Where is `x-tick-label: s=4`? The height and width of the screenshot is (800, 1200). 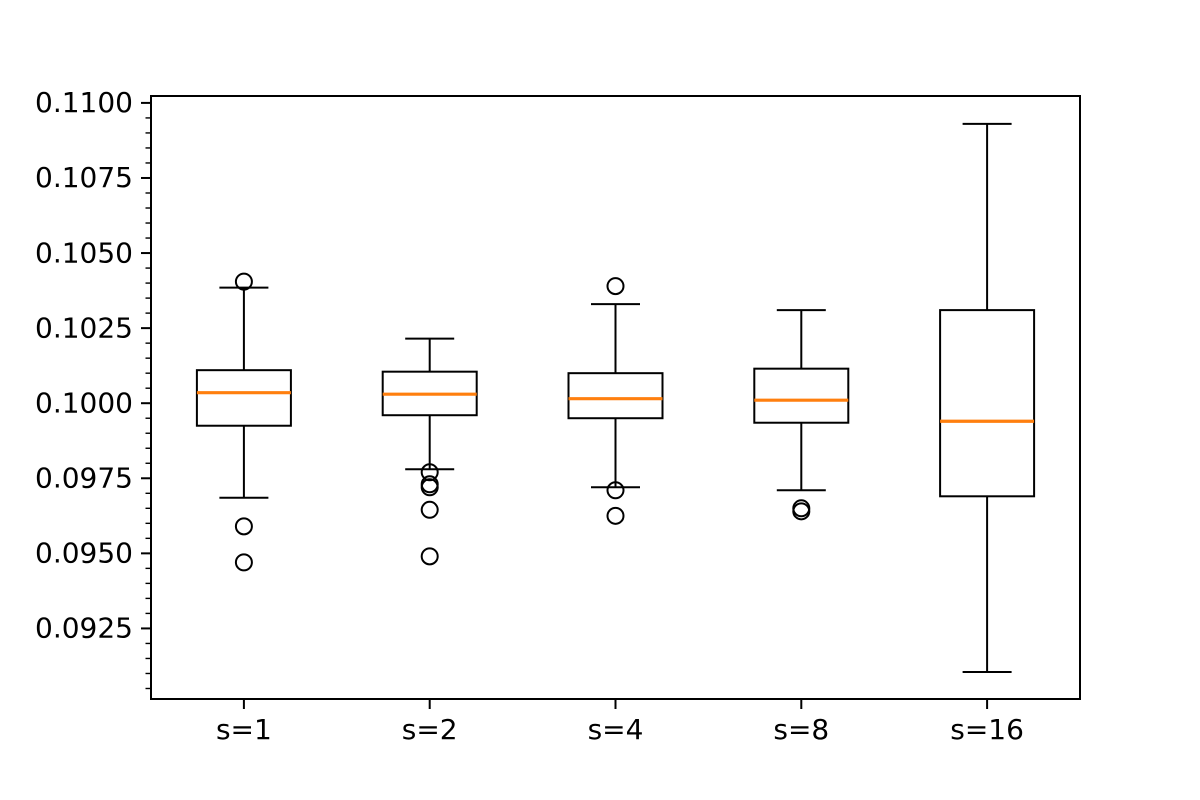
x-tick-label: s=4 is located at coordinates (616, 729).